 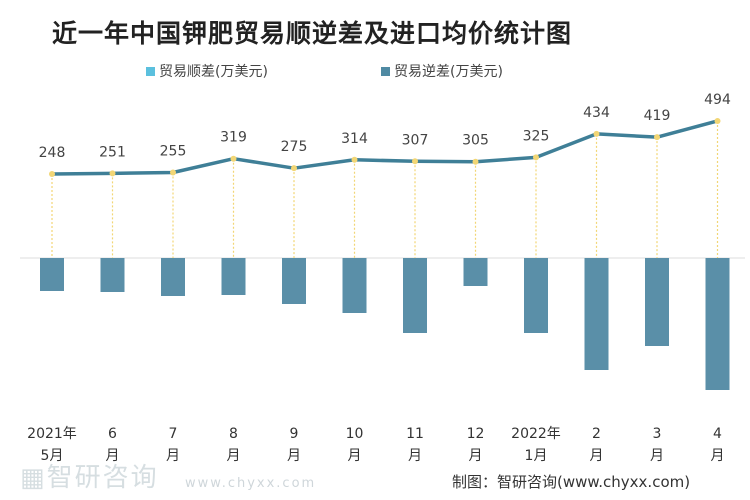 I want to click on data-label: 275, so click(x=294, y=147).